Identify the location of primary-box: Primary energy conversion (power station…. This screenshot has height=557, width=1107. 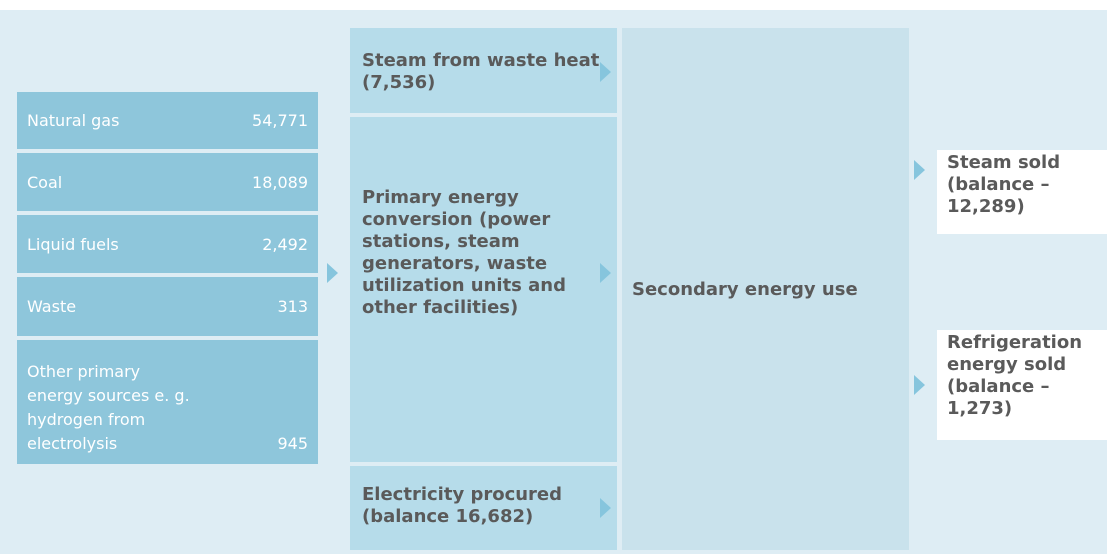
(483, 289).